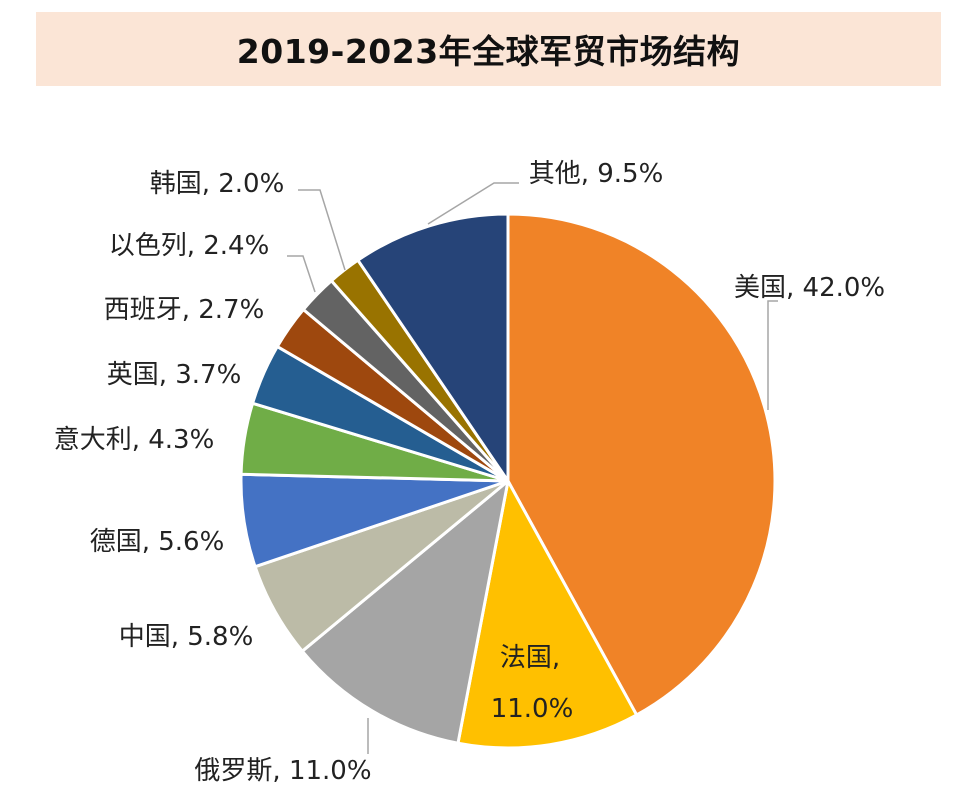 The width and height of the screenshot is (973, 807). What do you see at coordinates (174, 375) in the screenshot?
I see `slice-label-6: 英国, 3.7%` at bounding box center [174, 375].